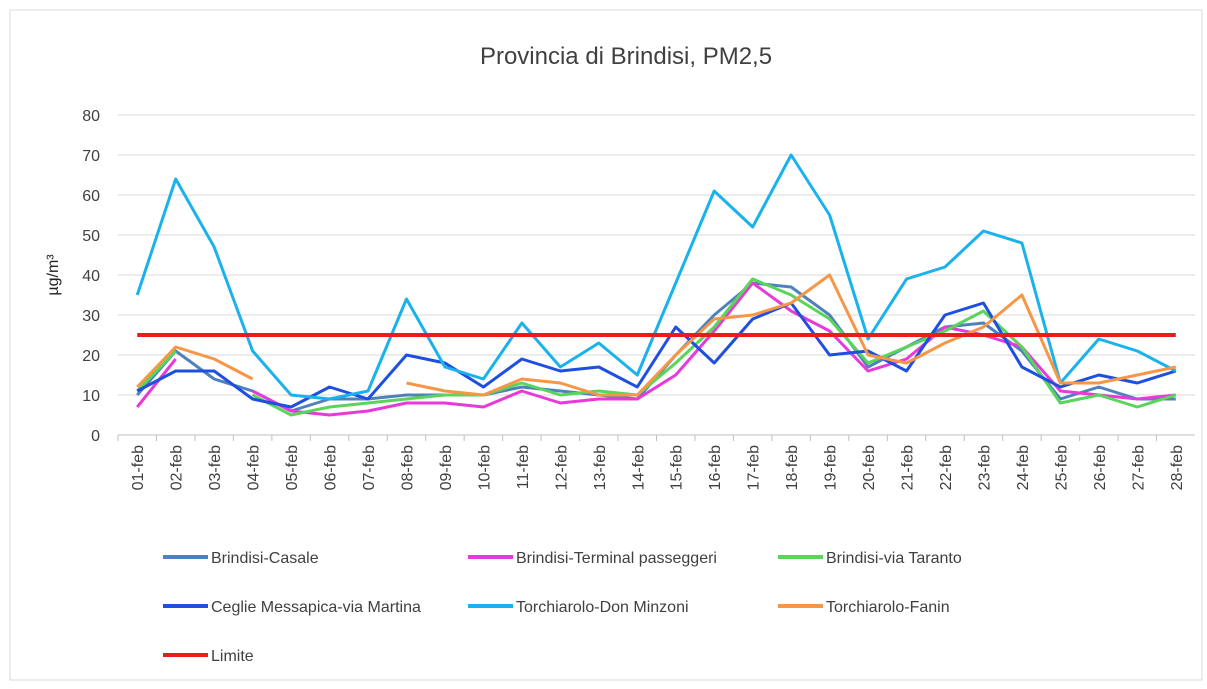 The width and height of the screenshot is (1207, 689). Describe the element at coordinates (616, 558) in the screenshot. I see `legend-label: Brindisi-Terminal passeggeri` at that location.